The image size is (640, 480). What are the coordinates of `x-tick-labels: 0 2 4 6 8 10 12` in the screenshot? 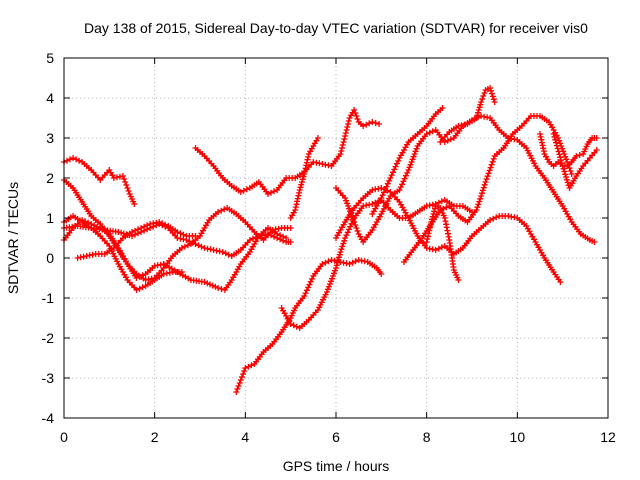 It's located at (338, 437).